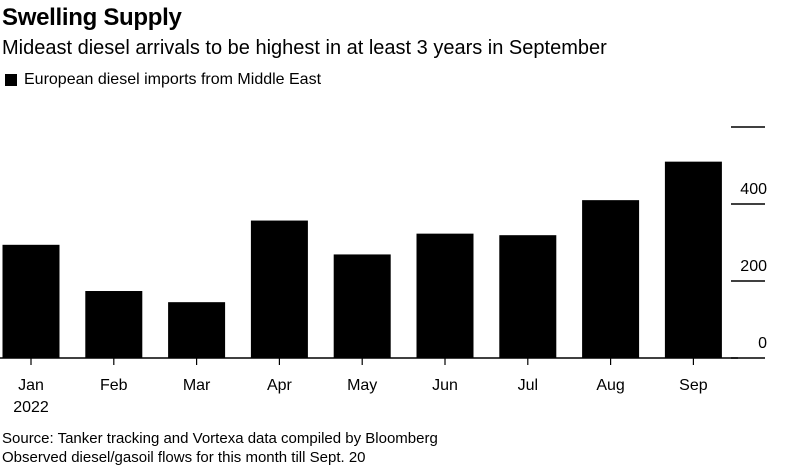 The width and height of the screenshot is (795, 473). I want to click on x-tick-label: Jun, so click(445, 385).